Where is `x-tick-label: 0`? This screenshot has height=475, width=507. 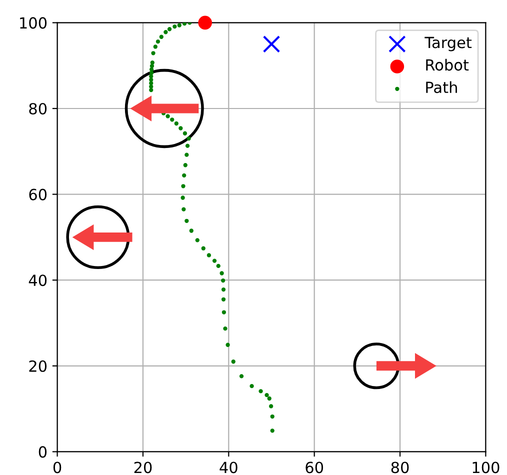 x-tick-label: 0 is located at coordinates (57, 468).